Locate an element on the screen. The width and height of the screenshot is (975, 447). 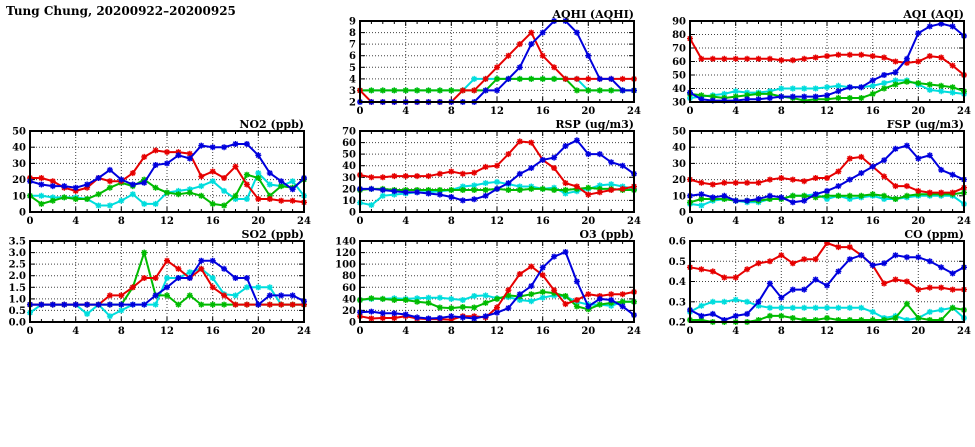
gridlines is located at coordinates (167, 281).